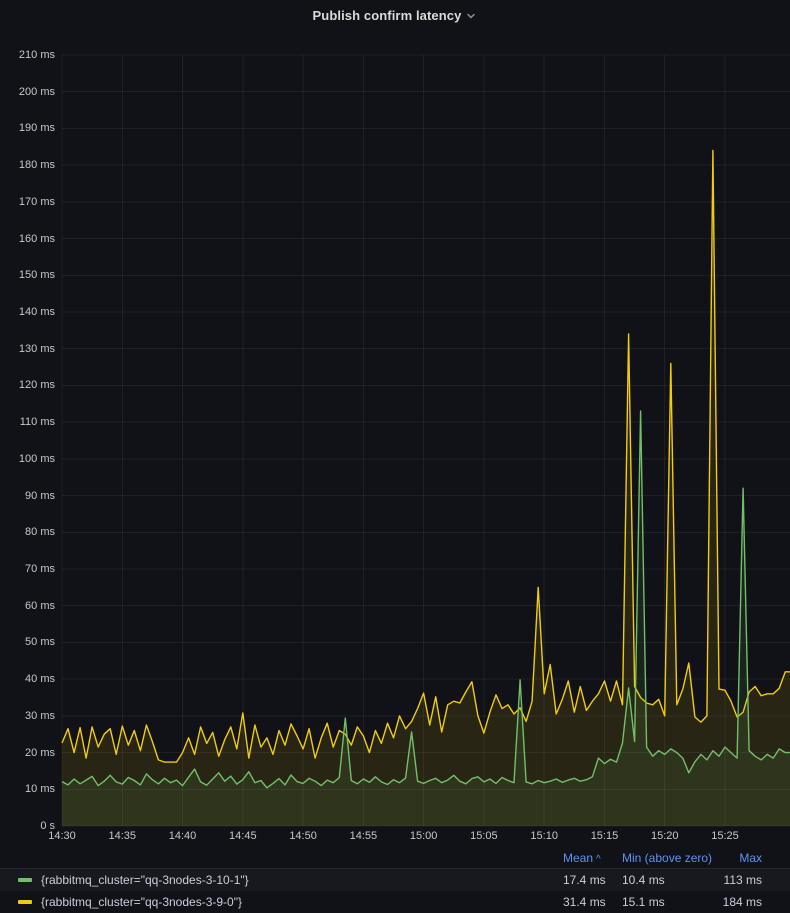  What do you see at coordinates (667, 857) in the screenshot?
I see `legend-sort-min: Min (above zero)` at bounding box center [667, 857].